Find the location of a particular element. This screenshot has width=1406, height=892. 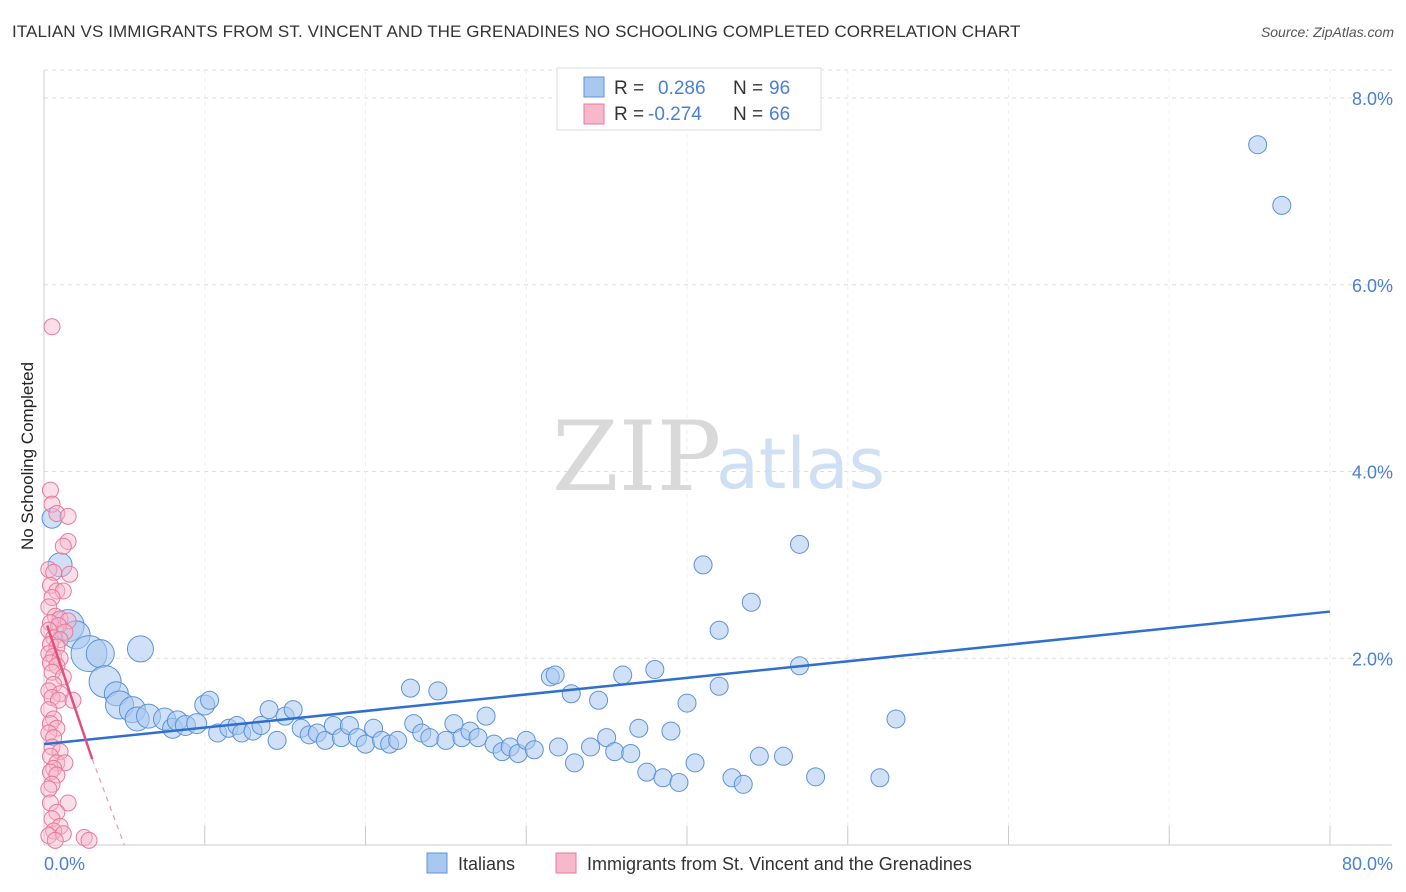

correlation-legend: R = 0.286 N = 96 R = -0.274 N = 66 is located at coordinates (689, 99).